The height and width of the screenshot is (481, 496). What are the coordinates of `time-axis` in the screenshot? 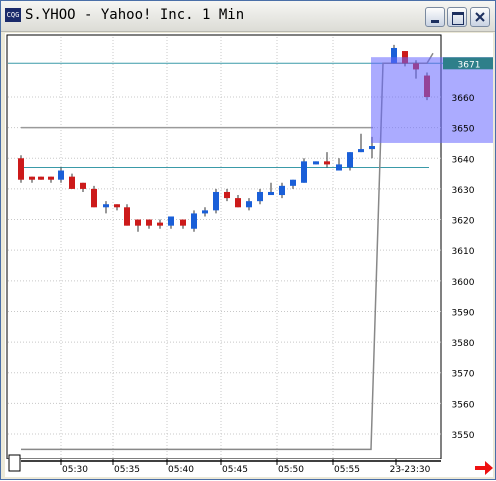 It's located at (249, 468).